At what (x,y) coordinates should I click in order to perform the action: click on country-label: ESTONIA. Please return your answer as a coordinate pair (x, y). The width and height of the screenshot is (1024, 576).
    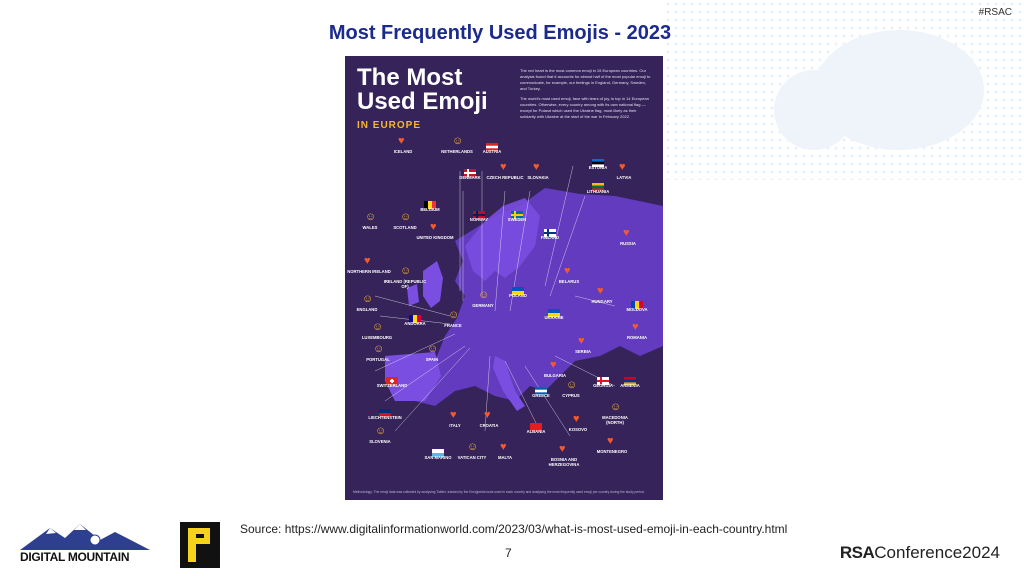
    Looking at the image, I should click on (598, 167).